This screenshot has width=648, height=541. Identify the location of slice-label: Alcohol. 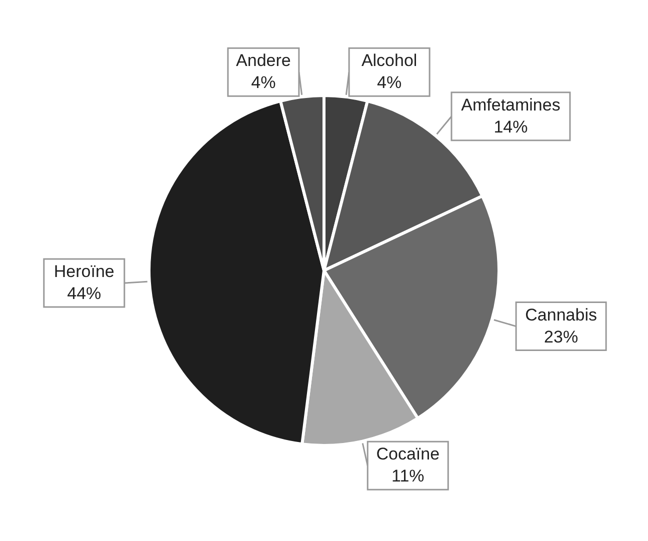
(389, 60).